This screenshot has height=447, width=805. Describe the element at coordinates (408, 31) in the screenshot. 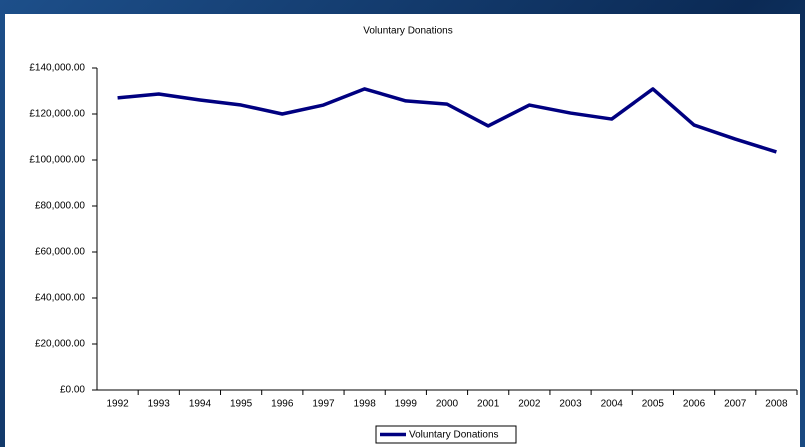

I see `chart-title: Voluntary Donations` at that location.